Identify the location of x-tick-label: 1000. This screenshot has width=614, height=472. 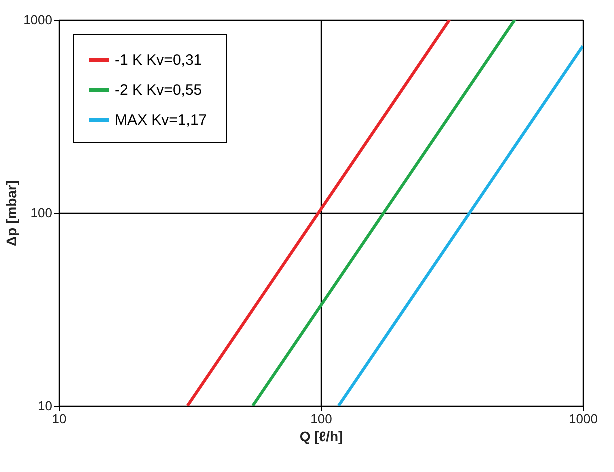
(583, 419).